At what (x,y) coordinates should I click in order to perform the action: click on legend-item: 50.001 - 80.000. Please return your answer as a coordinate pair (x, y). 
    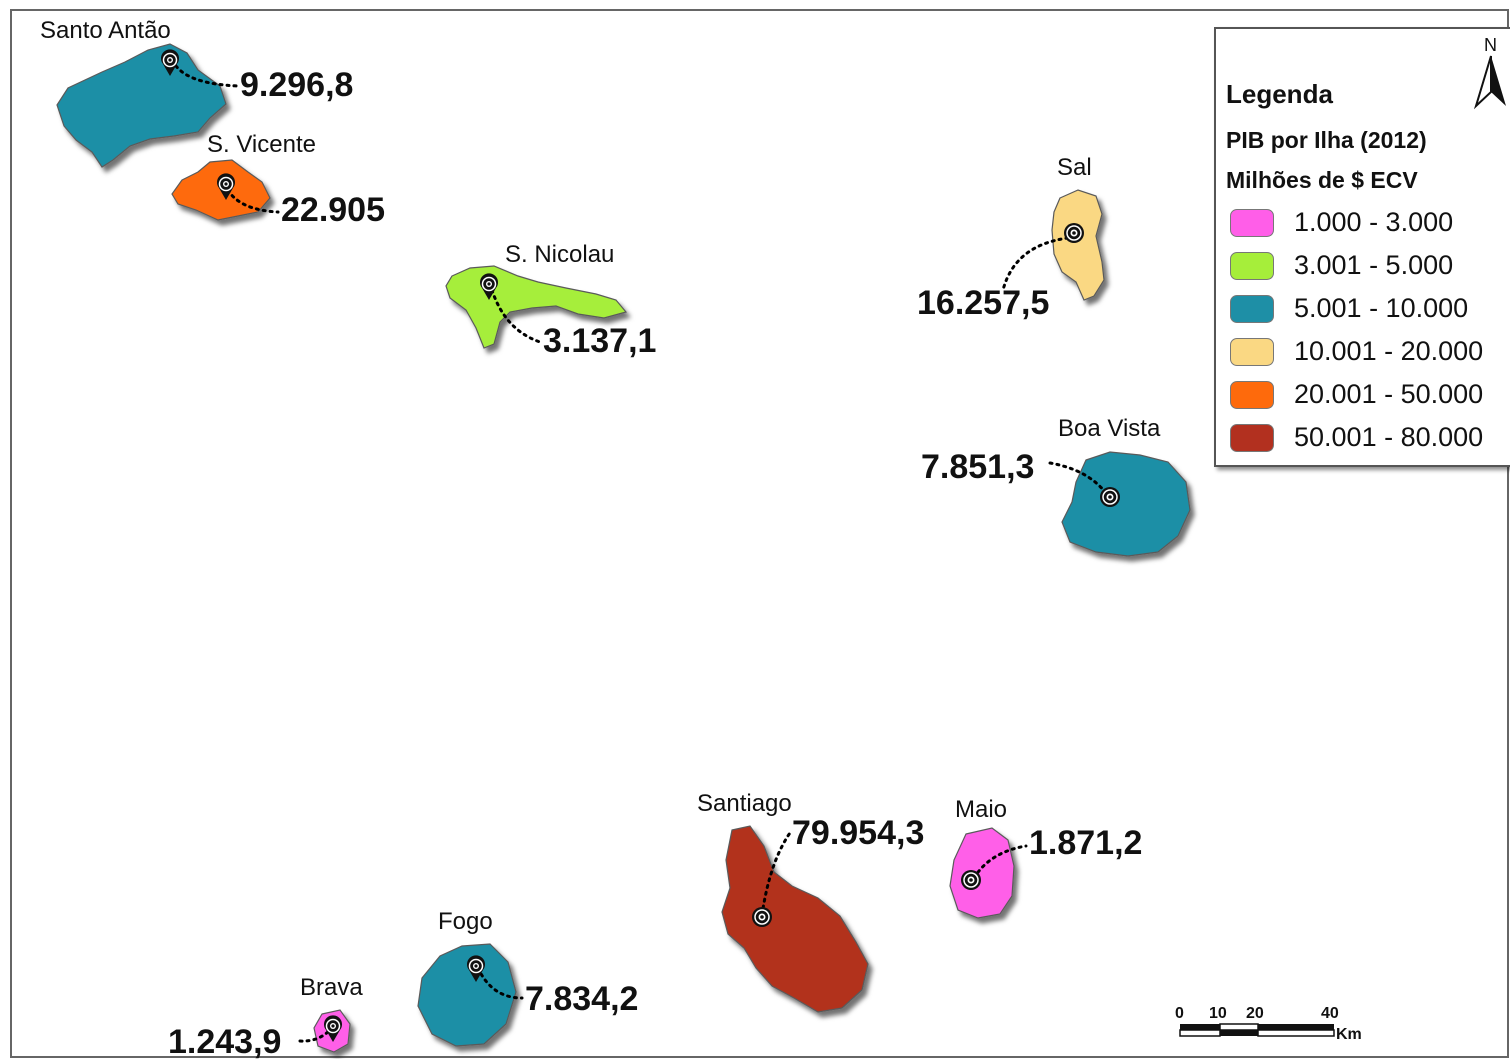
    Looking at the image, I should click on (1356, 437).